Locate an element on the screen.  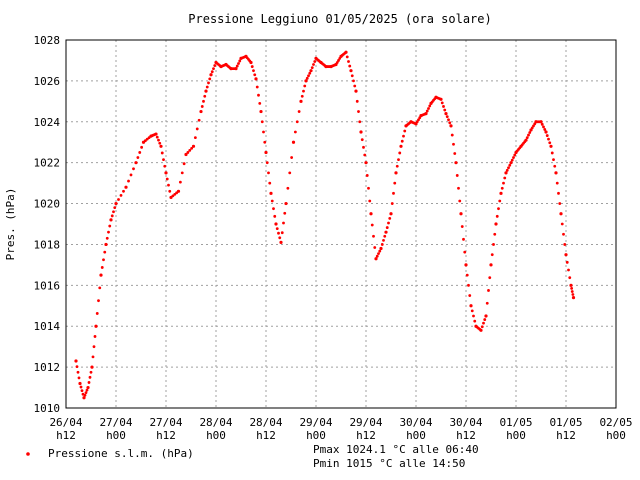
x-tick-label: 26/04 is located at coordinates (65, 422).